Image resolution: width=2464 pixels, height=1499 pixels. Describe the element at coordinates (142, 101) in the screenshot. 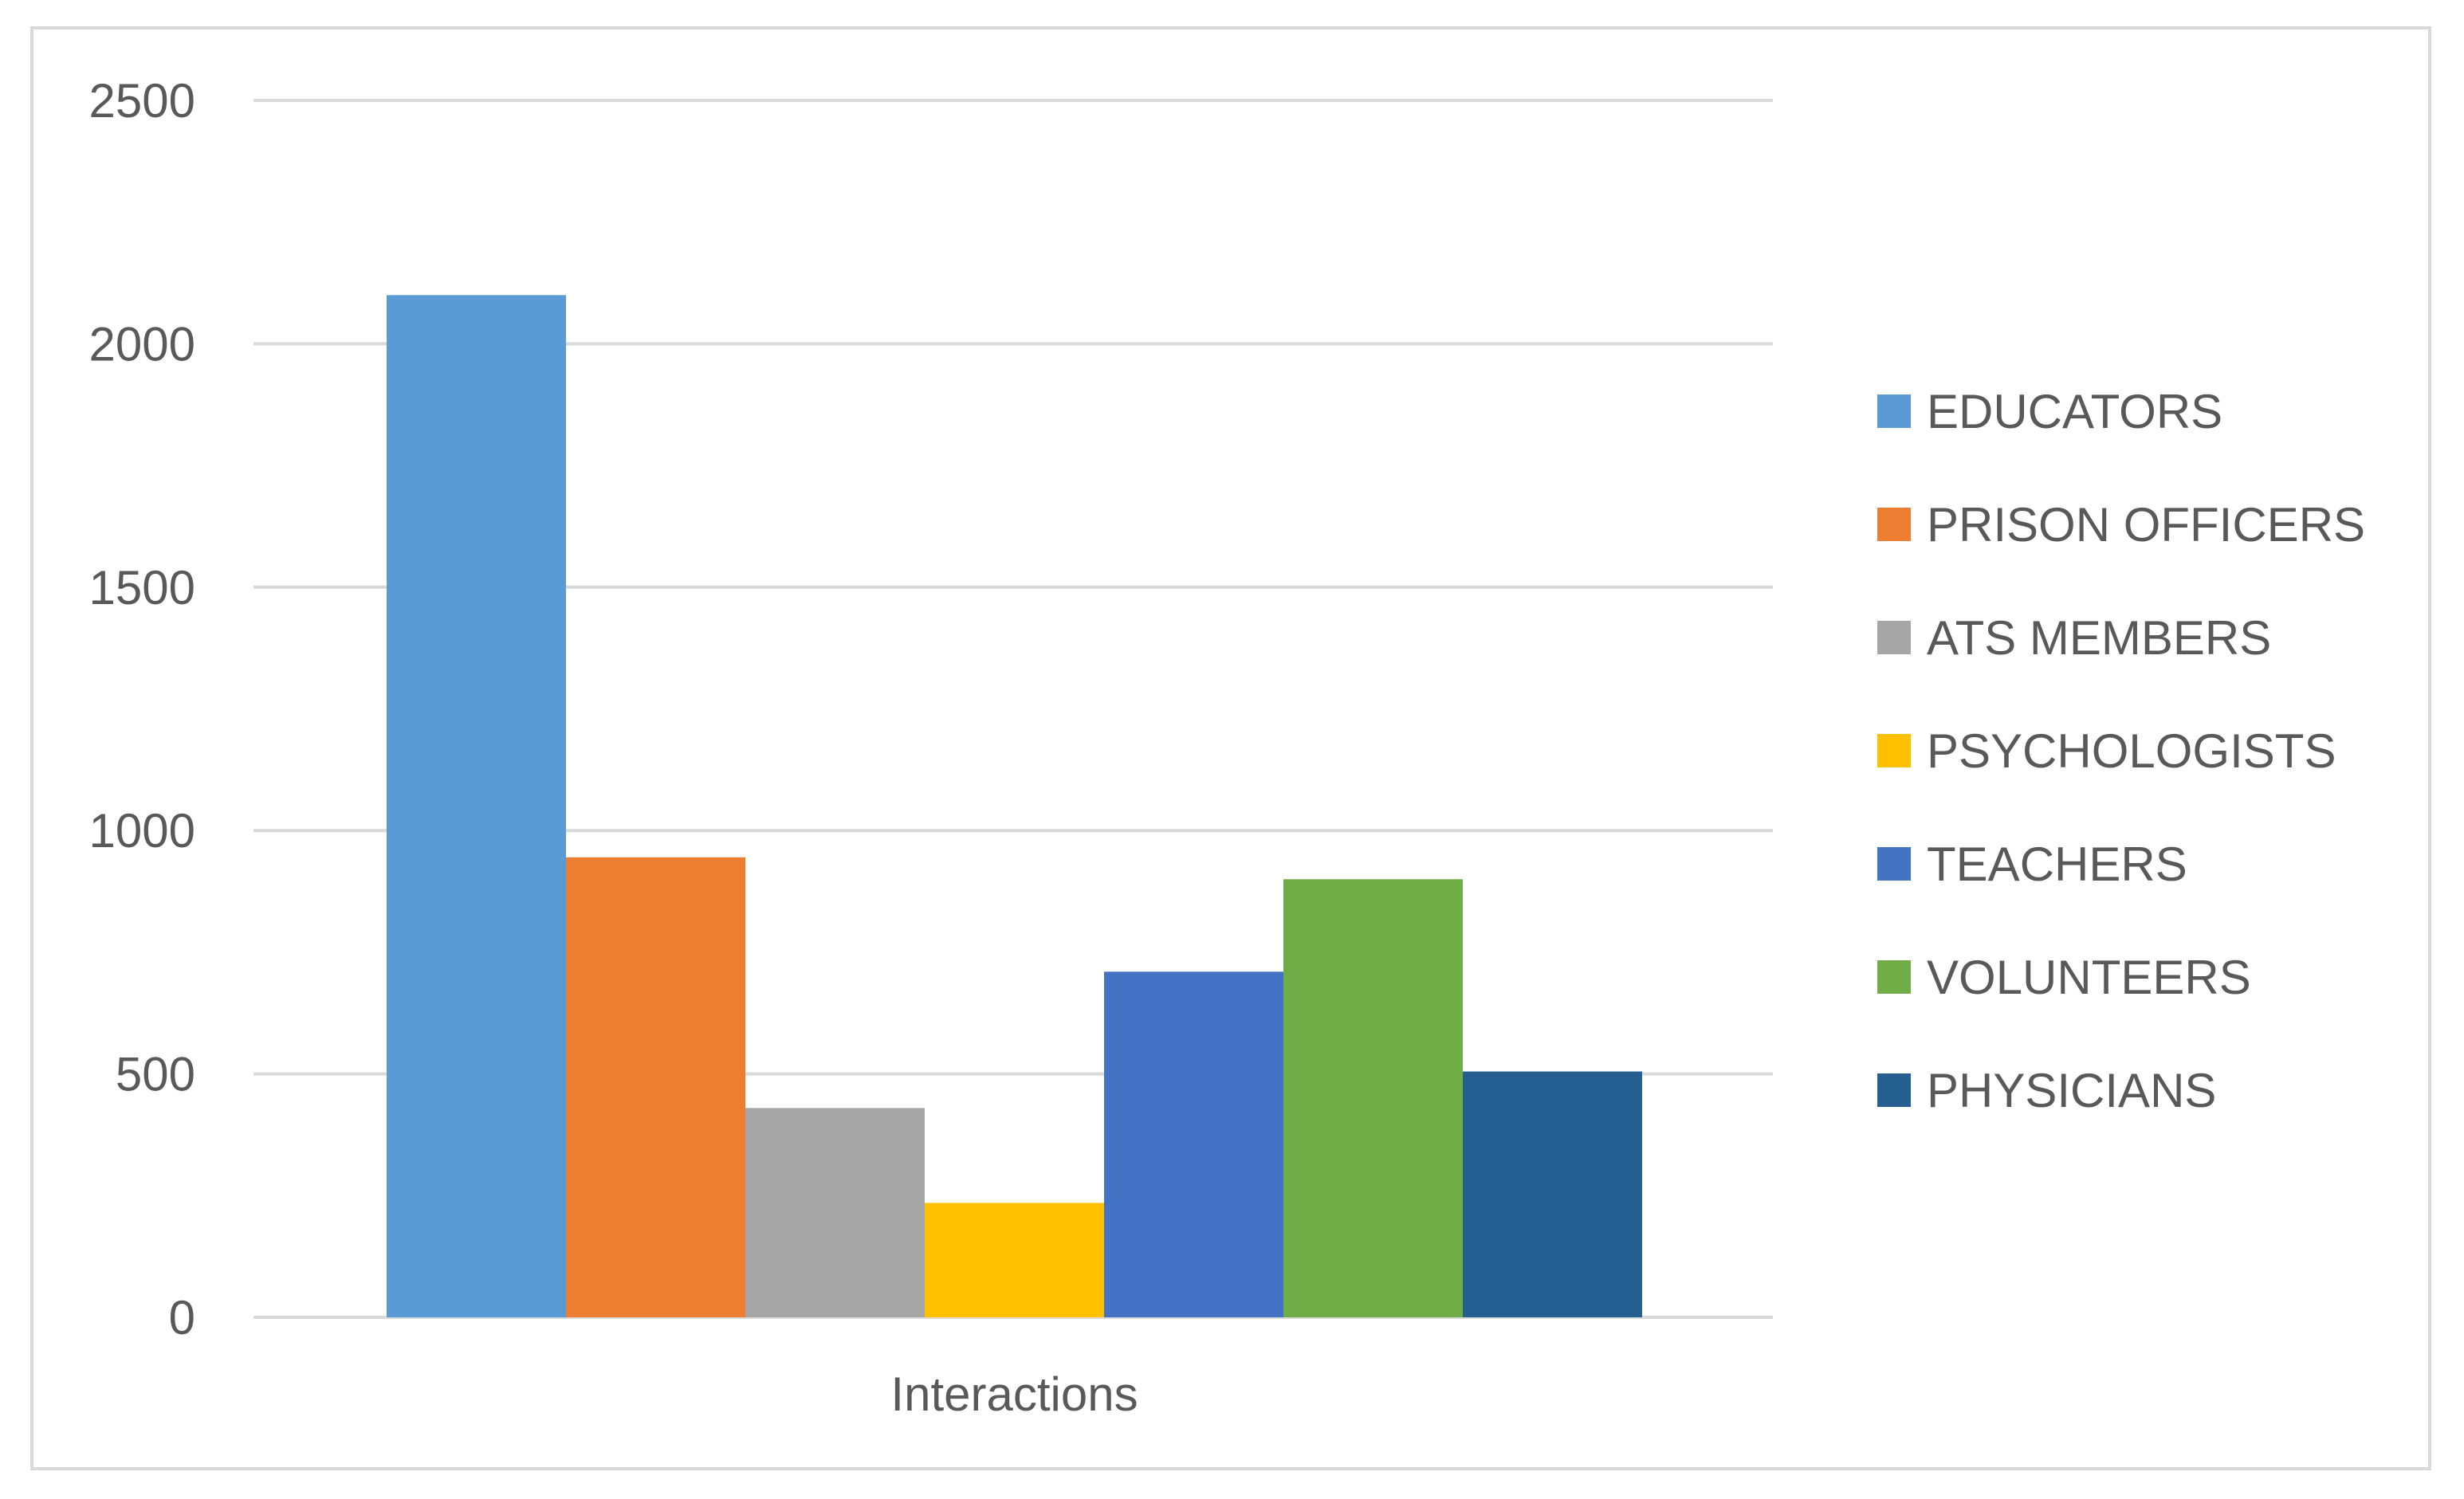

I see `y-tick-label: 2500` at that location.